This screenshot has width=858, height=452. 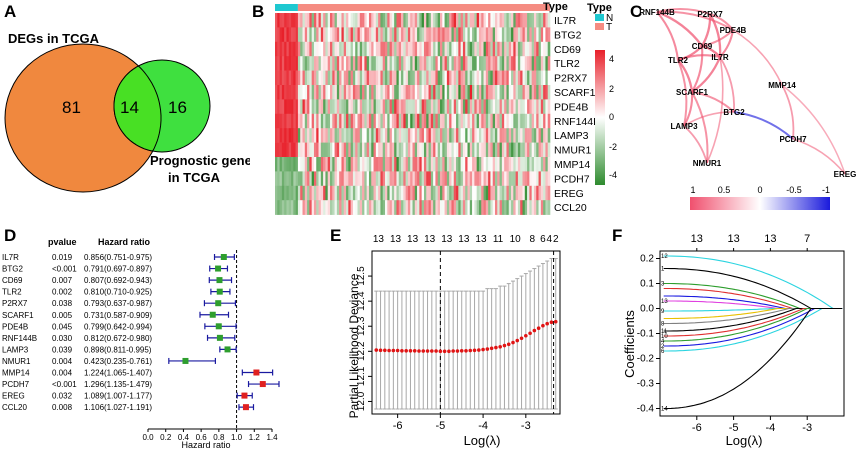 I want to click on network-edge, so click(x=668, y=36).